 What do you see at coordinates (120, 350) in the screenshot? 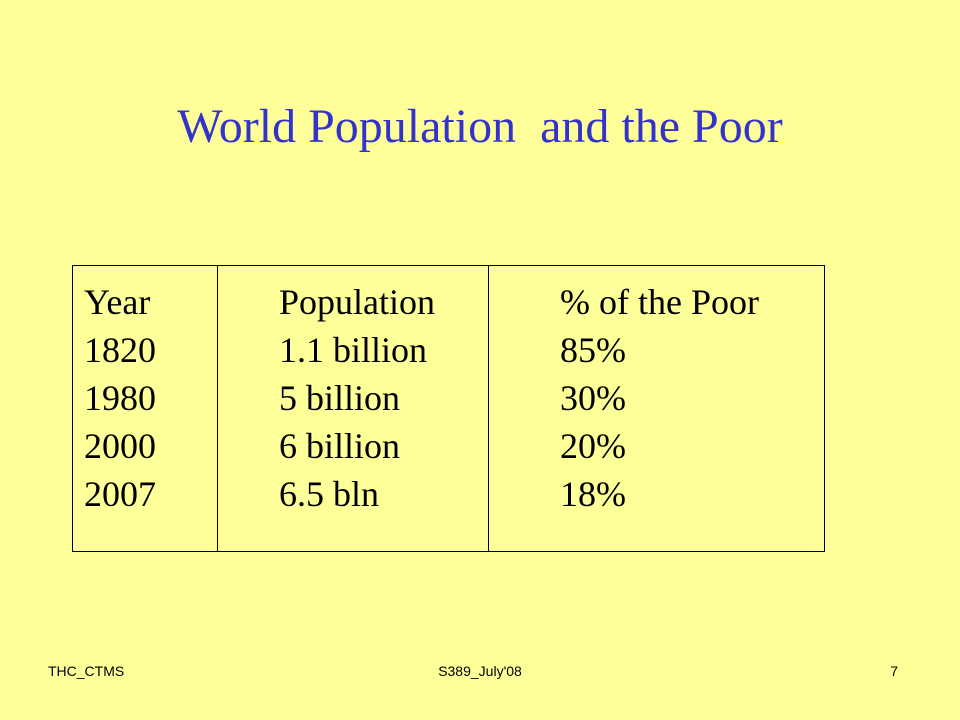
I see `year-cell: 1820` at bounding box center [120, 350].